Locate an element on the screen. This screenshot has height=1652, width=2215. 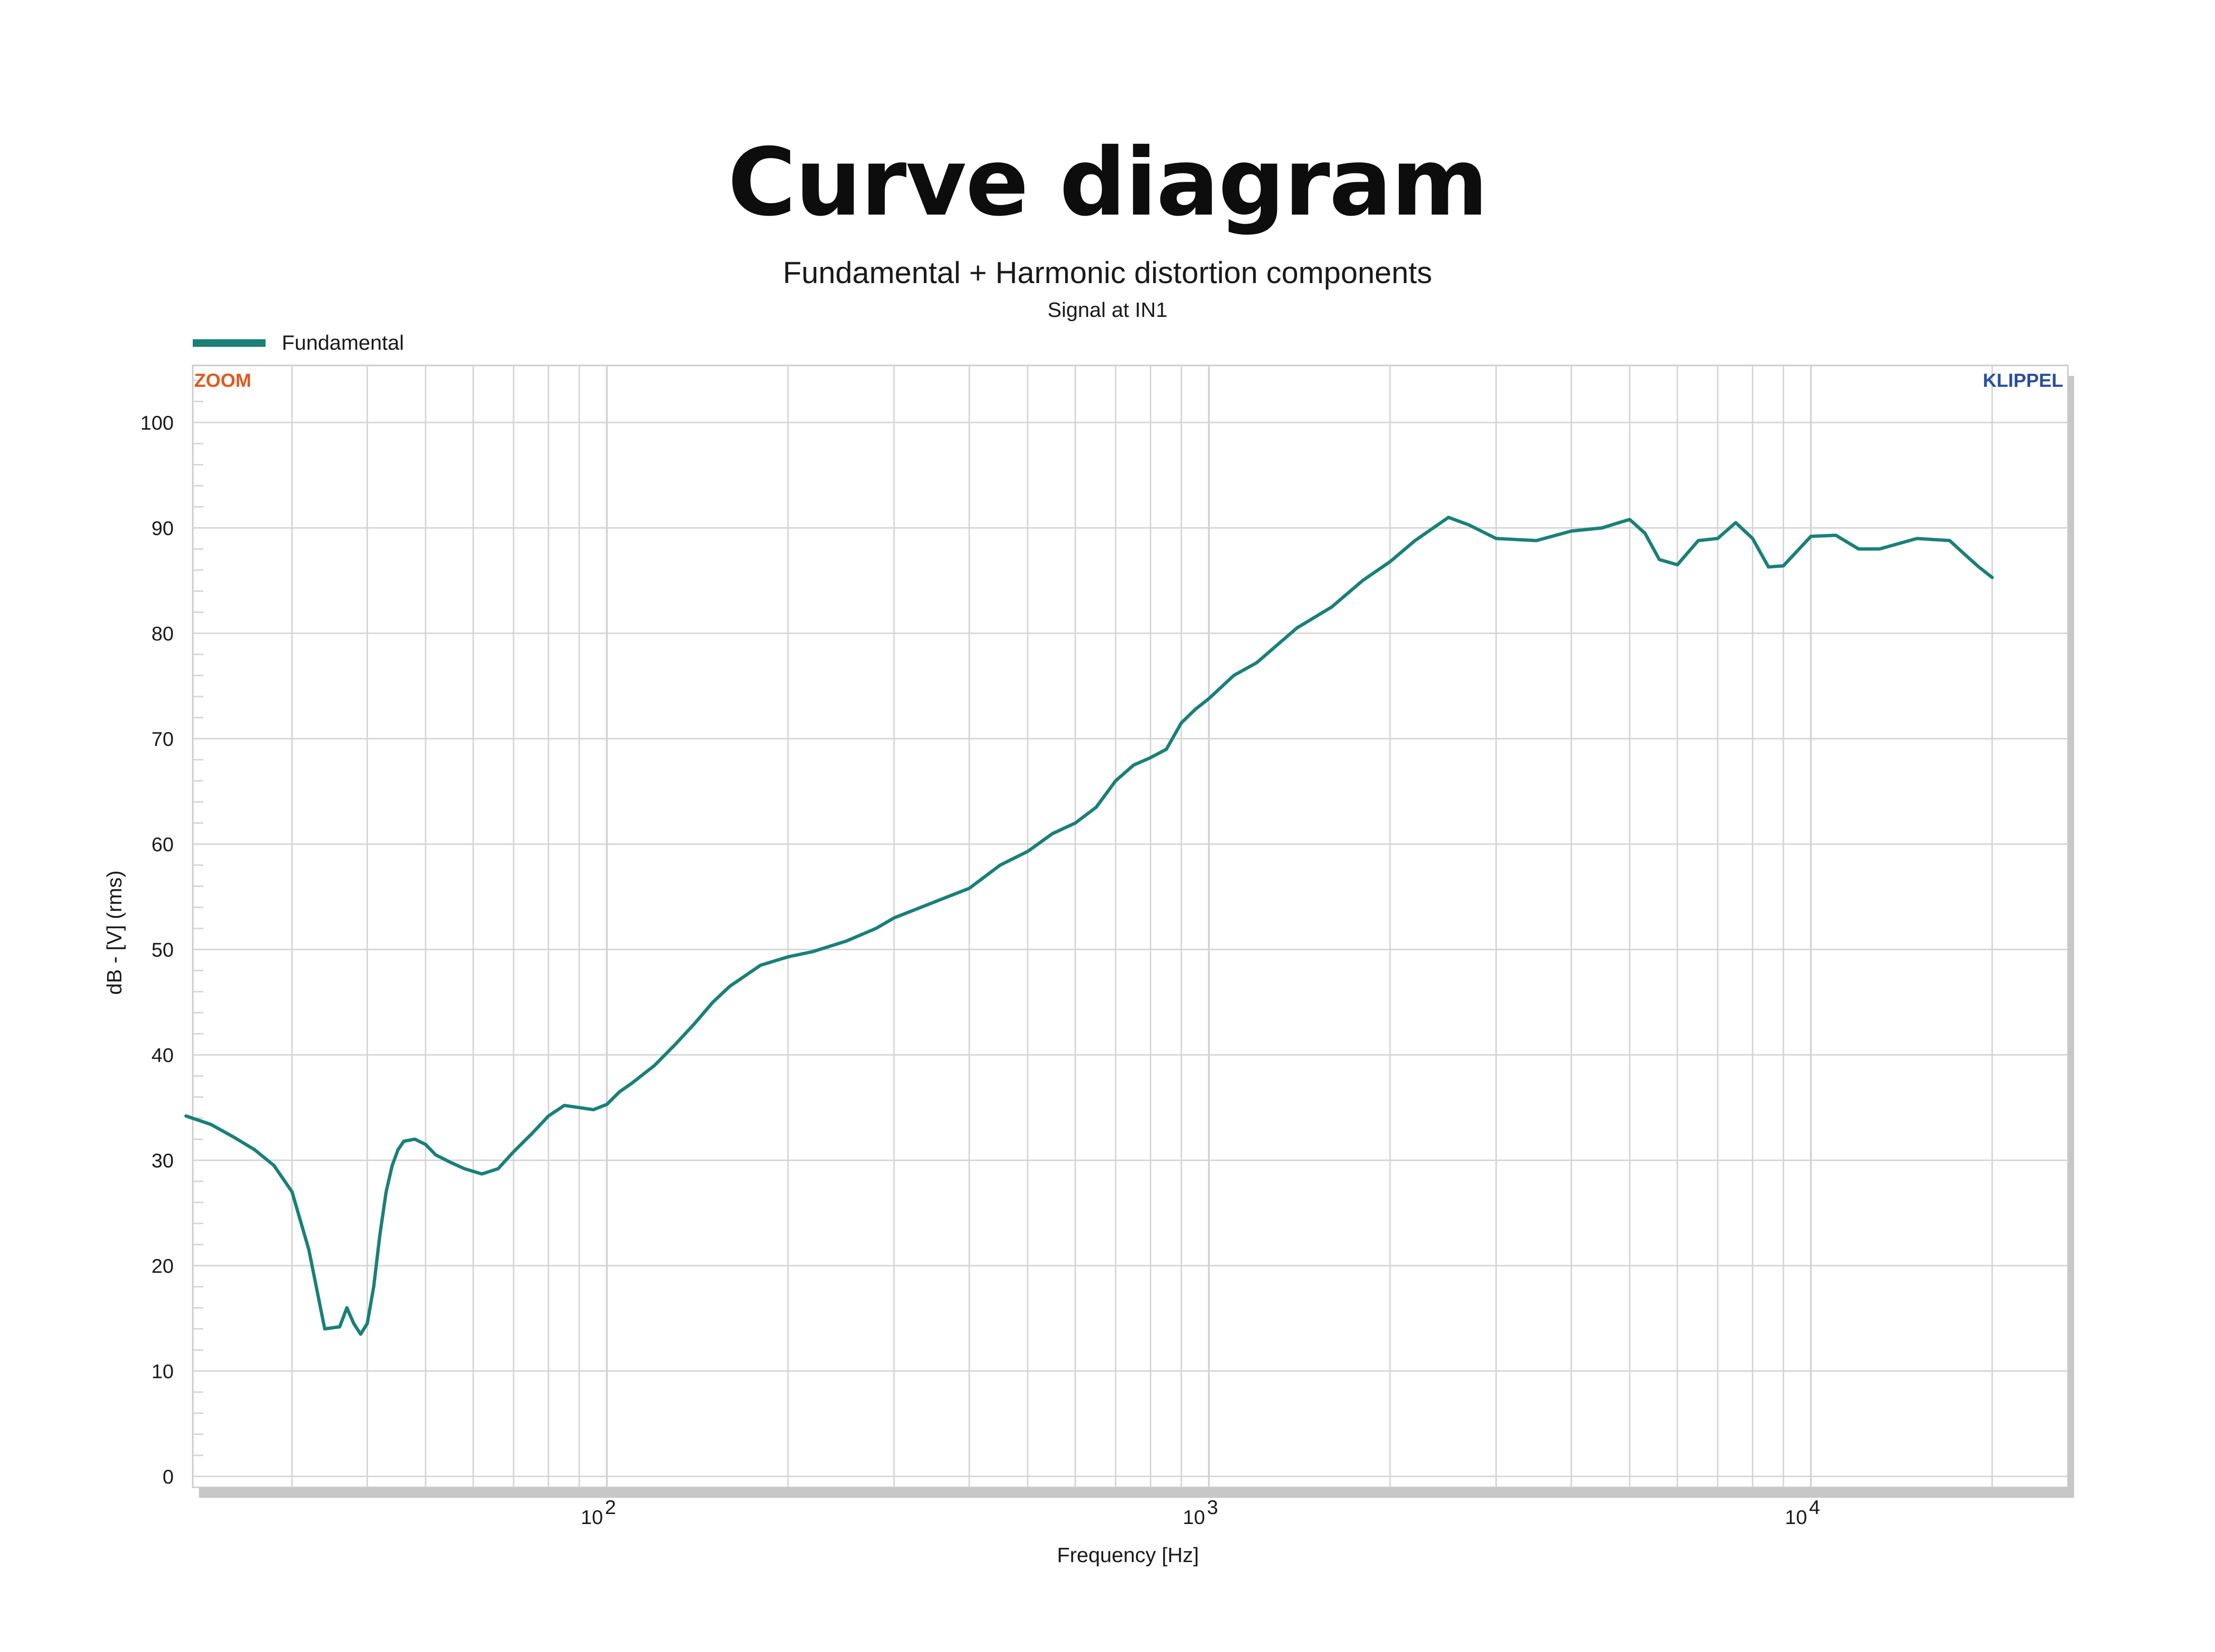
legend-label: Fundamental is located at coordinates (343, 342).